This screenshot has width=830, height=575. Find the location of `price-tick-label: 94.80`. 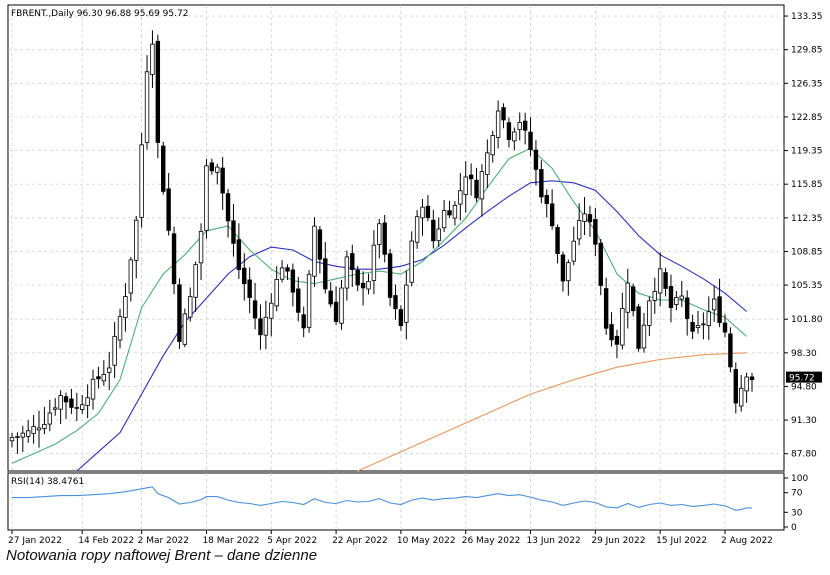

price-tick-label: 94.80 is located at coordinates (804, 387).